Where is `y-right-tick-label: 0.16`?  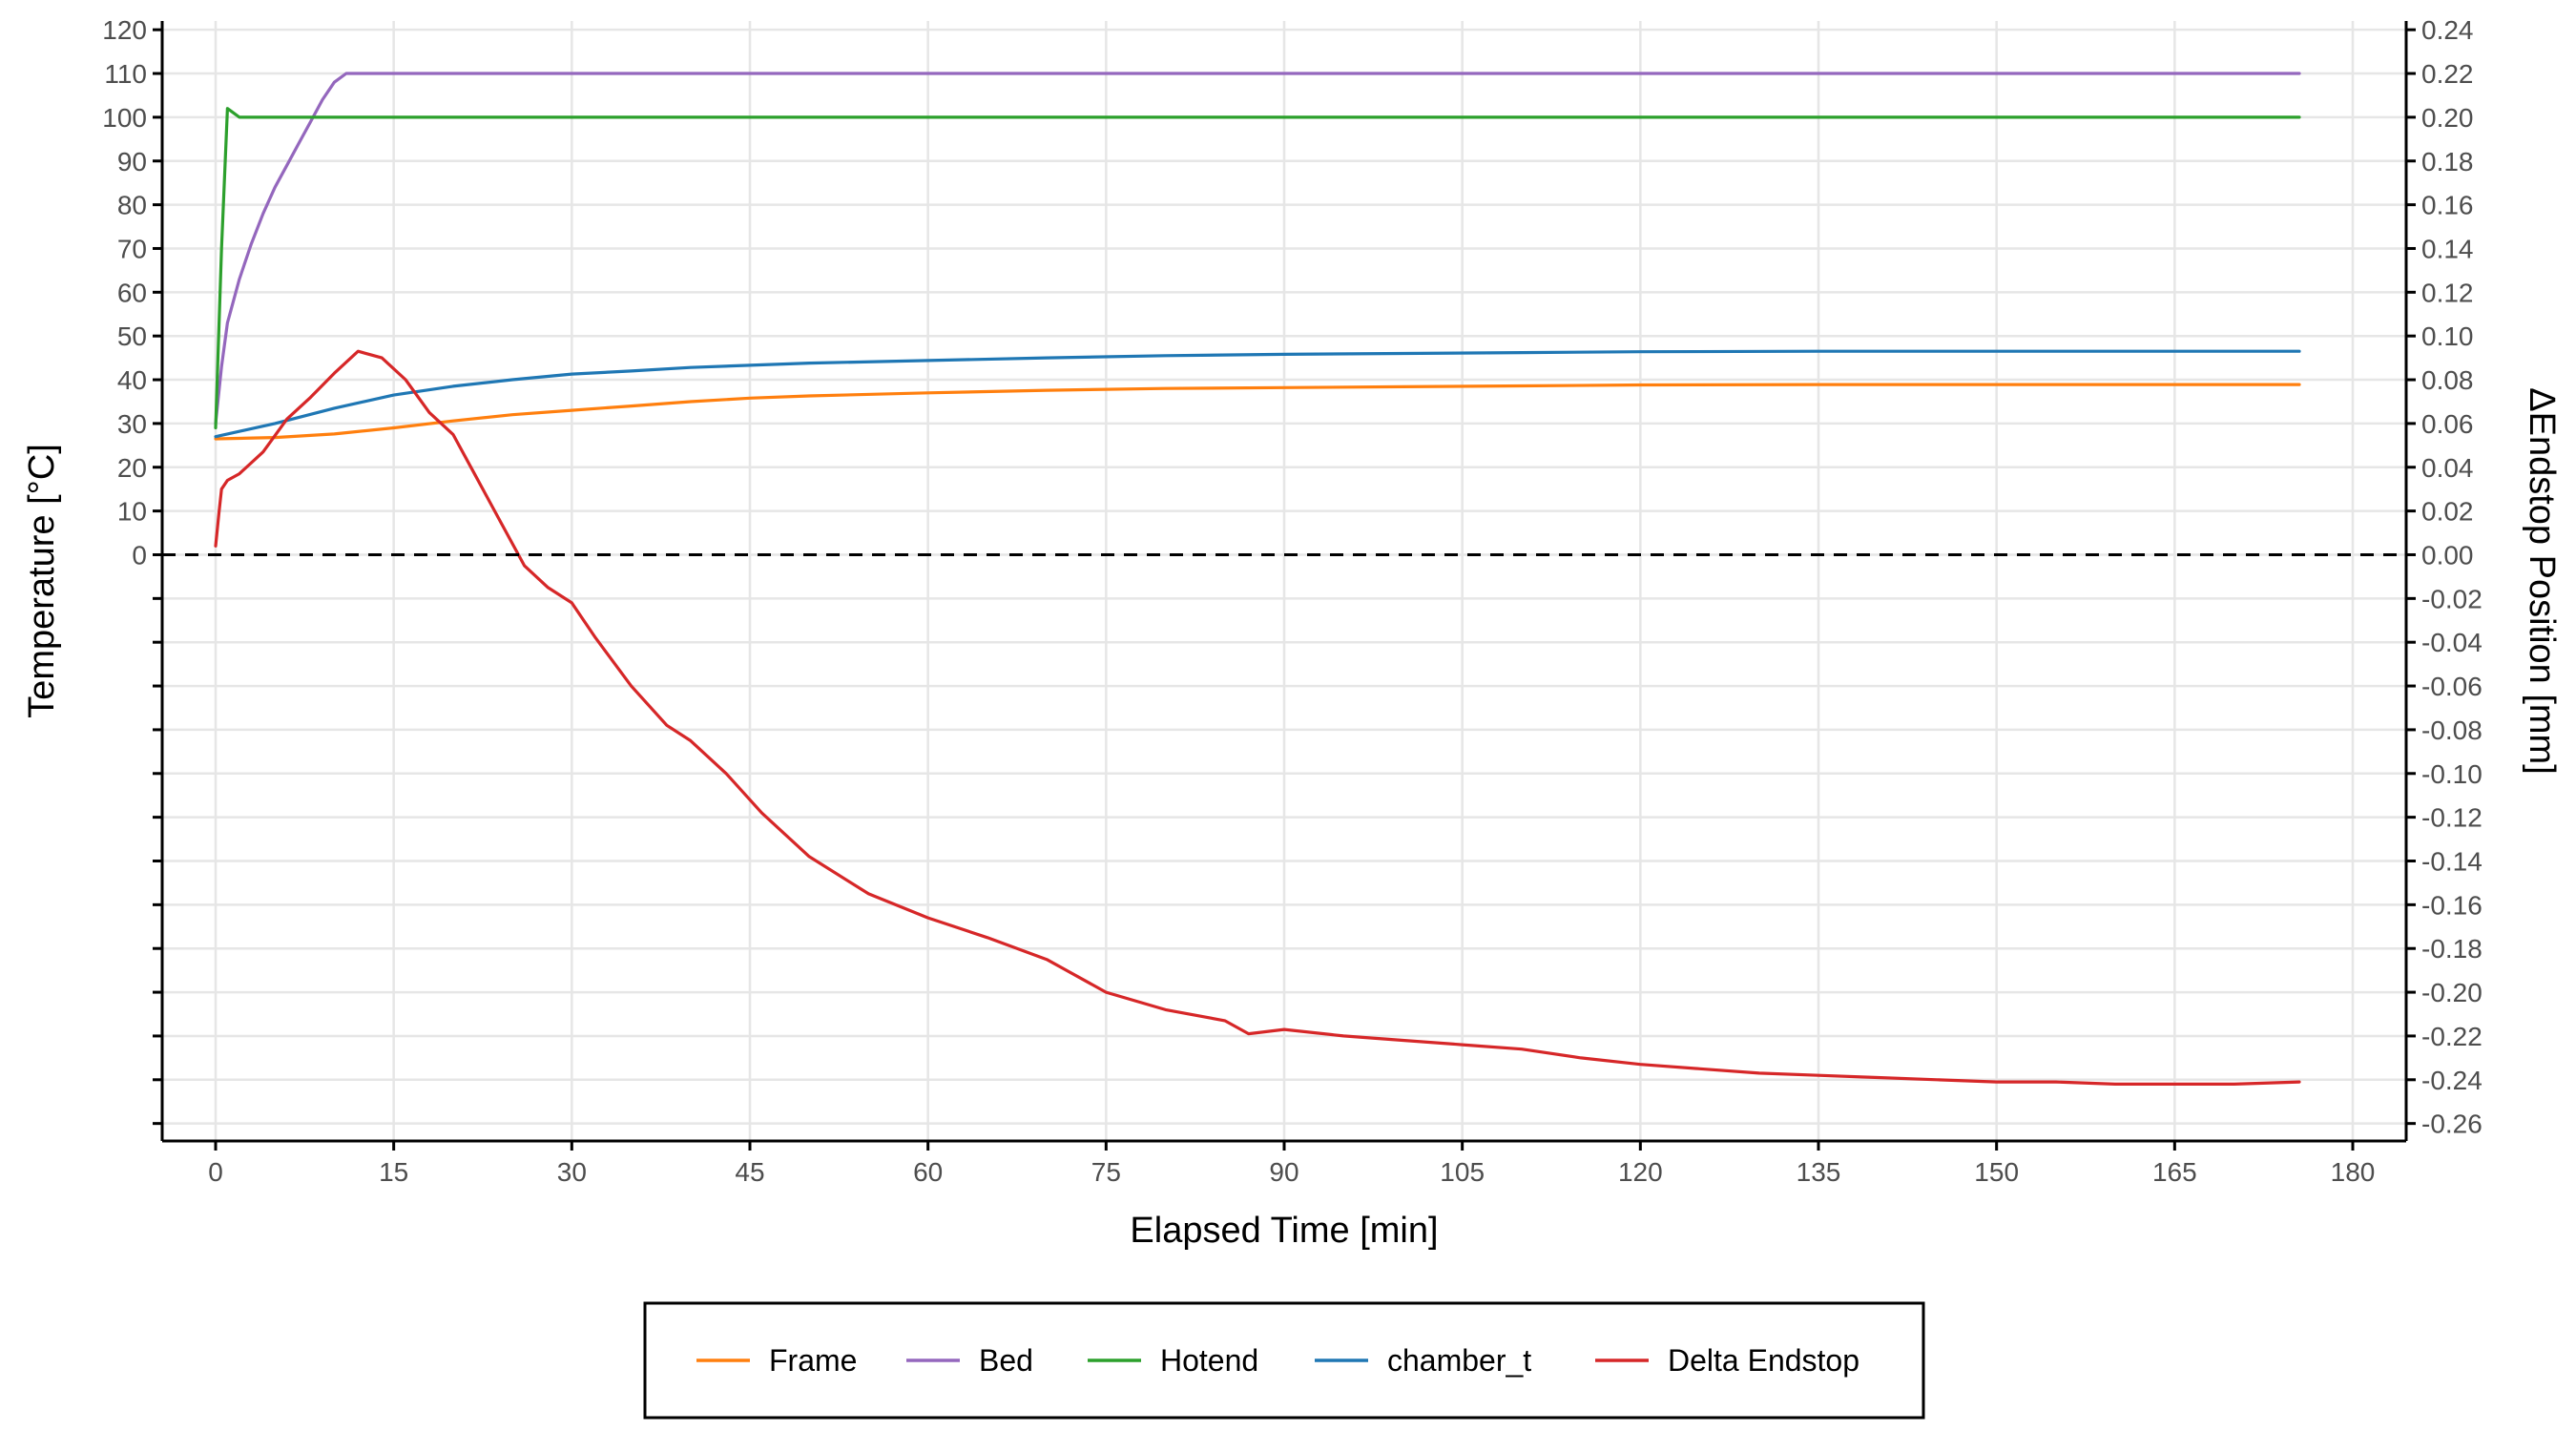 y-right-tick-label: 0.16 is located at coordinates (2447, 205).